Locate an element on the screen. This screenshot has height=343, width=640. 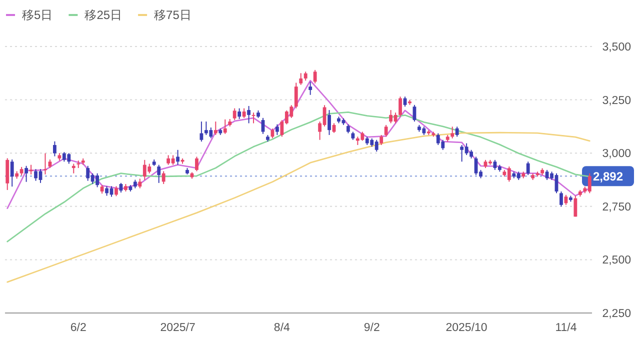
y-tick-label: 2,500 is located at coordinates (616, 260).